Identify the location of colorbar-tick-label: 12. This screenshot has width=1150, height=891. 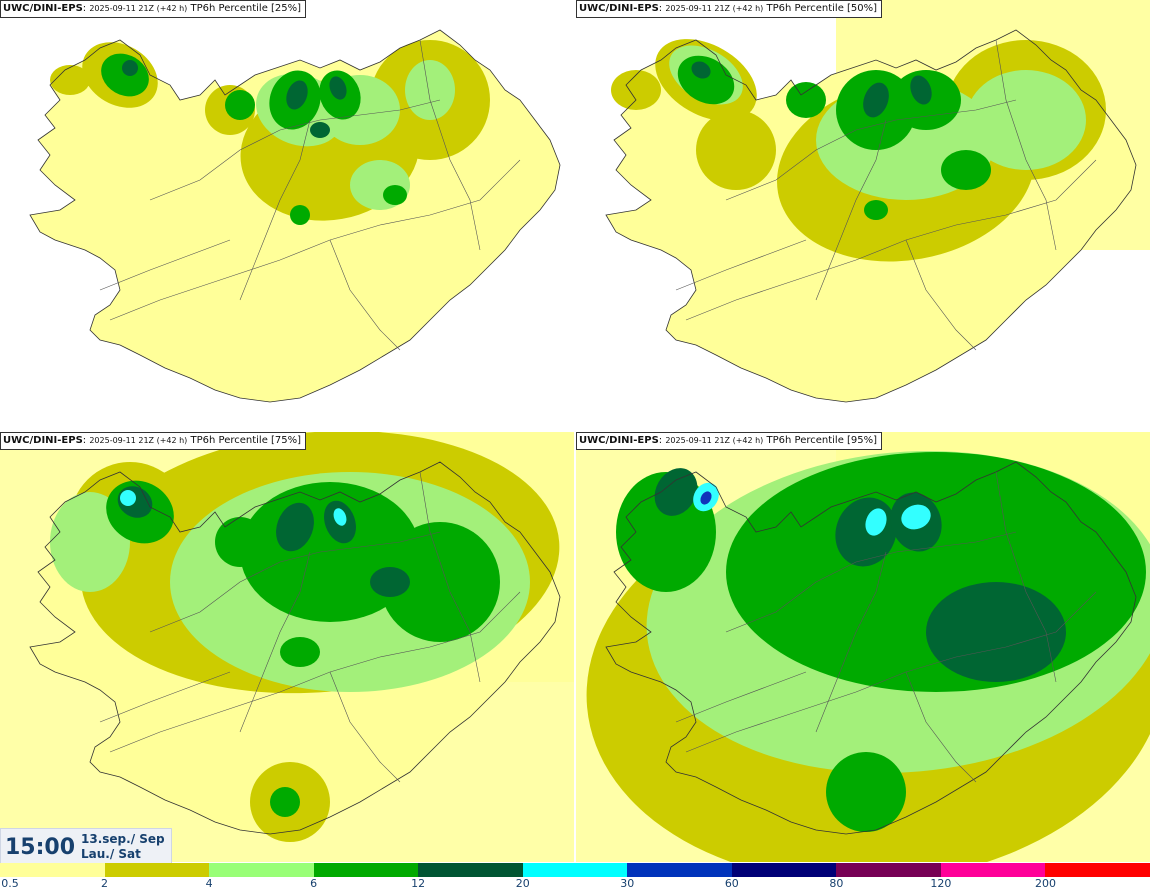
(418, 883).